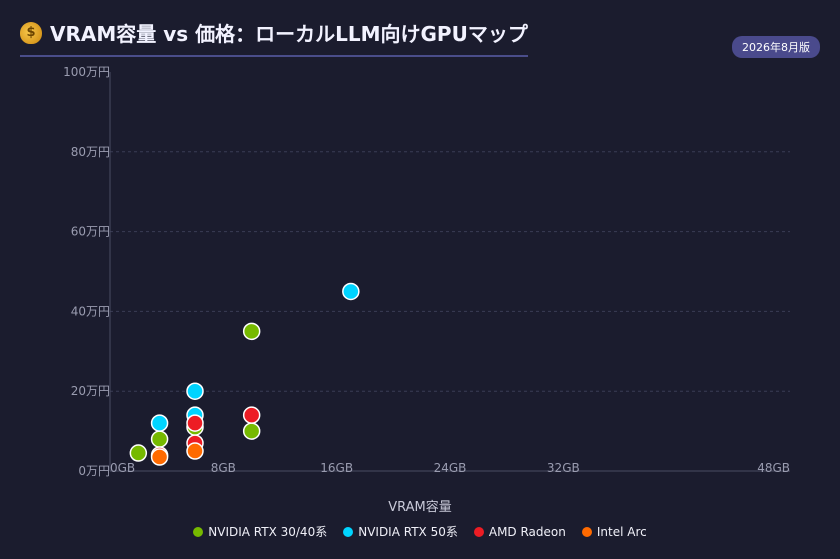 The image size is (840, 559). I want to click on x-tick-label: 8GB, so click(223, 468).